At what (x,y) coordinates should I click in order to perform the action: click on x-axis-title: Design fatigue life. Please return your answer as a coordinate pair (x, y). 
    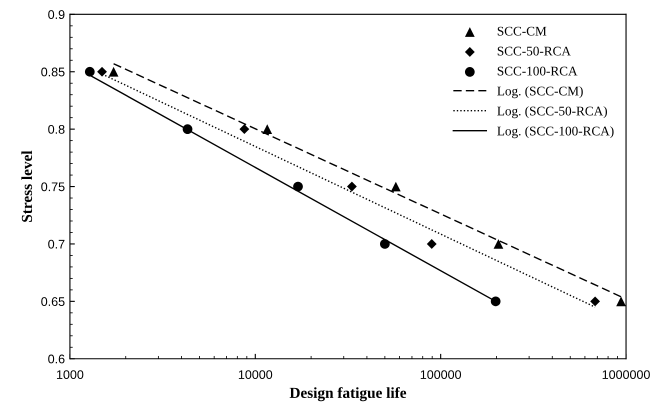
    Looking at the image, I should click on (348, 394).